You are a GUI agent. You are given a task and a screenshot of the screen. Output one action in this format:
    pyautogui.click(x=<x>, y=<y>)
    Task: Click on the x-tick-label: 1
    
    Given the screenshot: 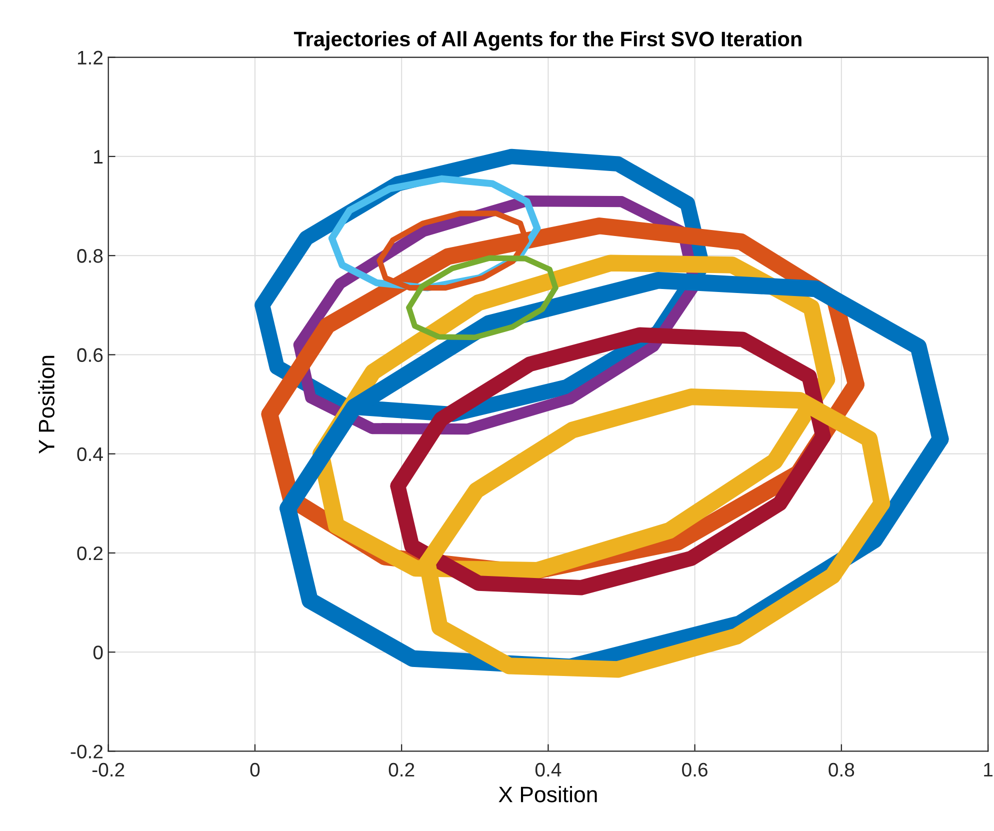 What is the action you would take?
    pyautogui.click(x=988, y=769)
    